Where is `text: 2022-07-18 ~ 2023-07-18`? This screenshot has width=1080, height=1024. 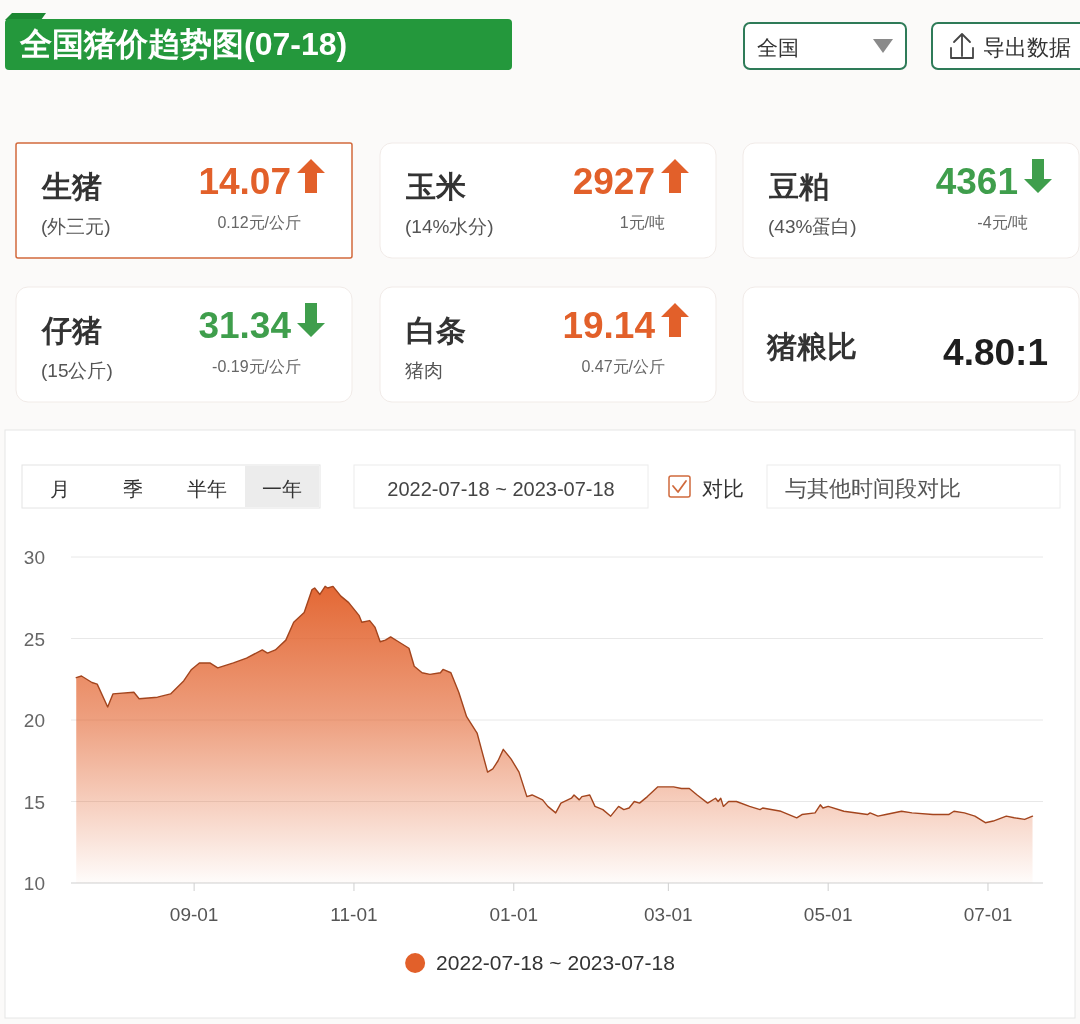
text: 2022-07-18 ~ 2023-07-18 is located at coordinates (501, 489).